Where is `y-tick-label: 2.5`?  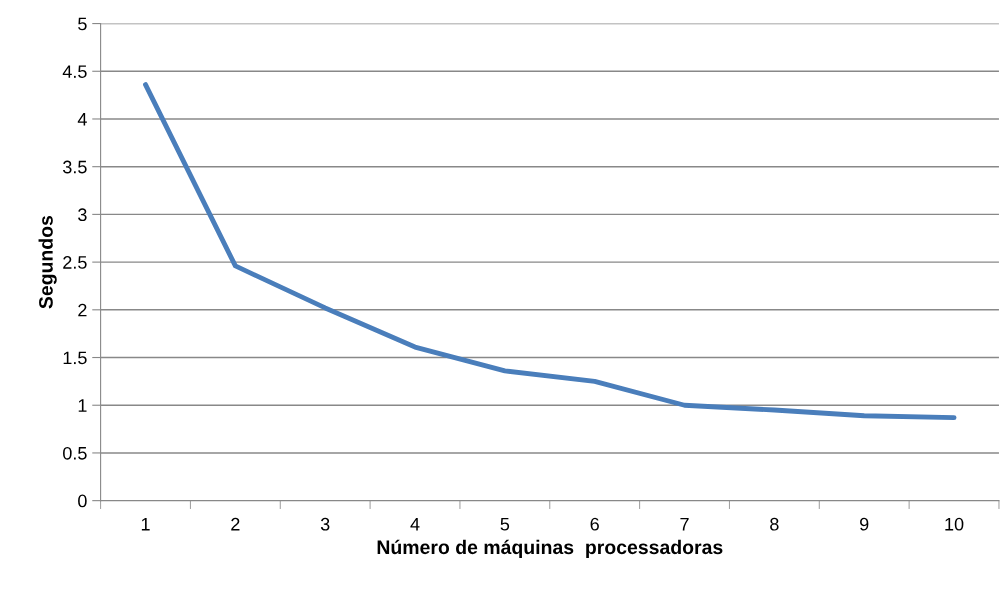
y-tick-label: 2.5 is located at coordinates (75, 262).